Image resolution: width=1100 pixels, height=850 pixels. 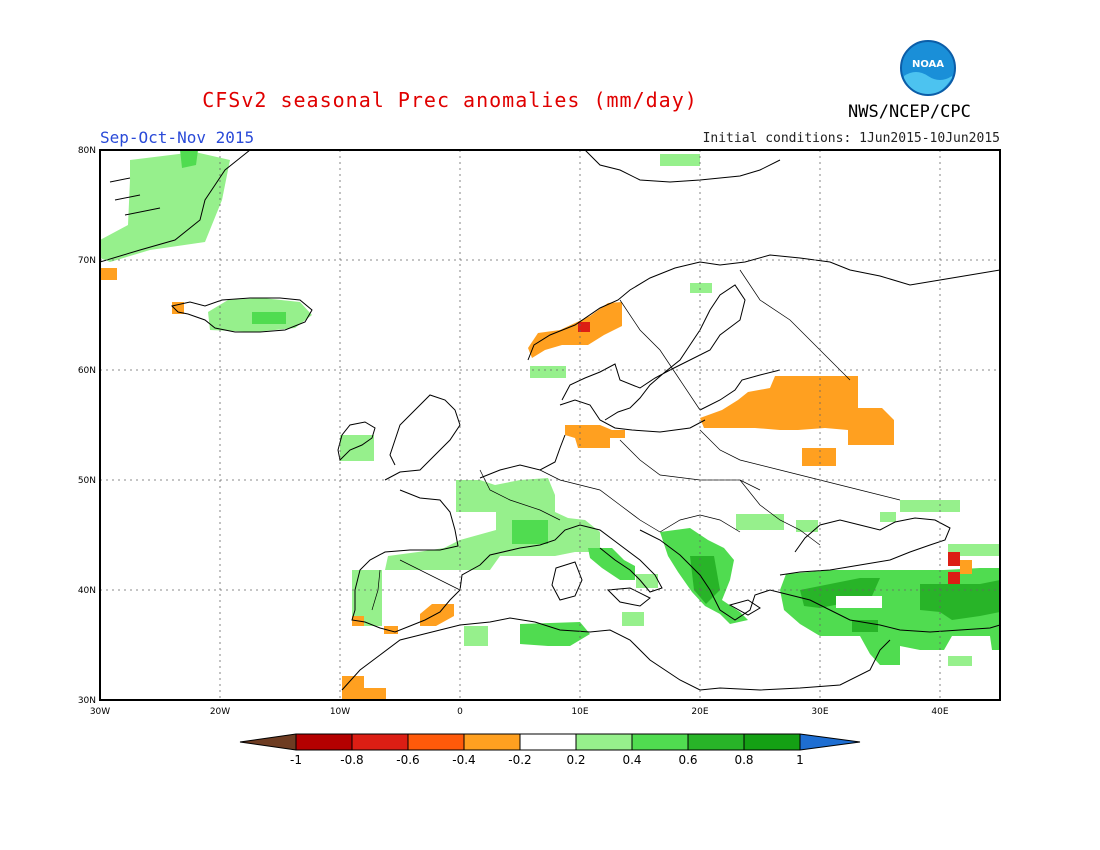 What do you see at coordinates (340, 712) in the screenshot?
I see `lon-label: 10W` at bounding box center [340, 712].